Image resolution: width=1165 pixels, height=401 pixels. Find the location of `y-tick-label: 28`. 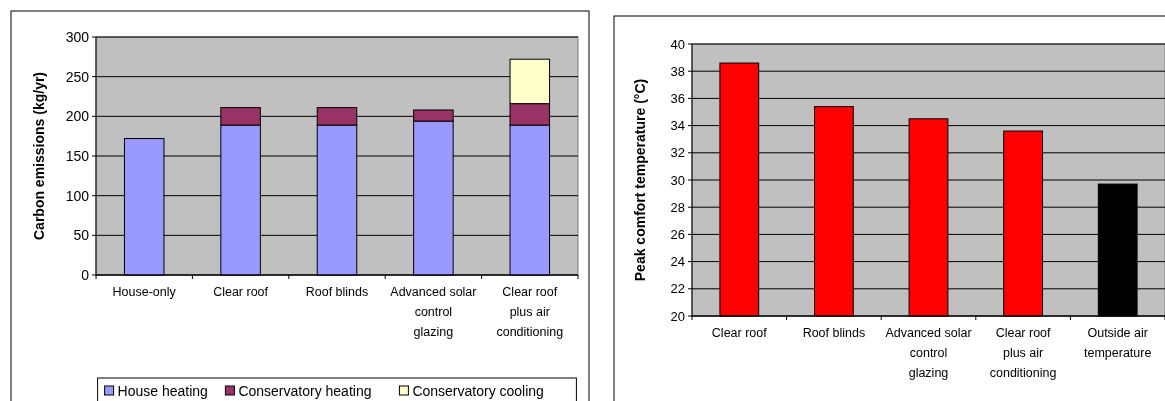

y-tick-label: 28 is located at coordinates (677, 207).